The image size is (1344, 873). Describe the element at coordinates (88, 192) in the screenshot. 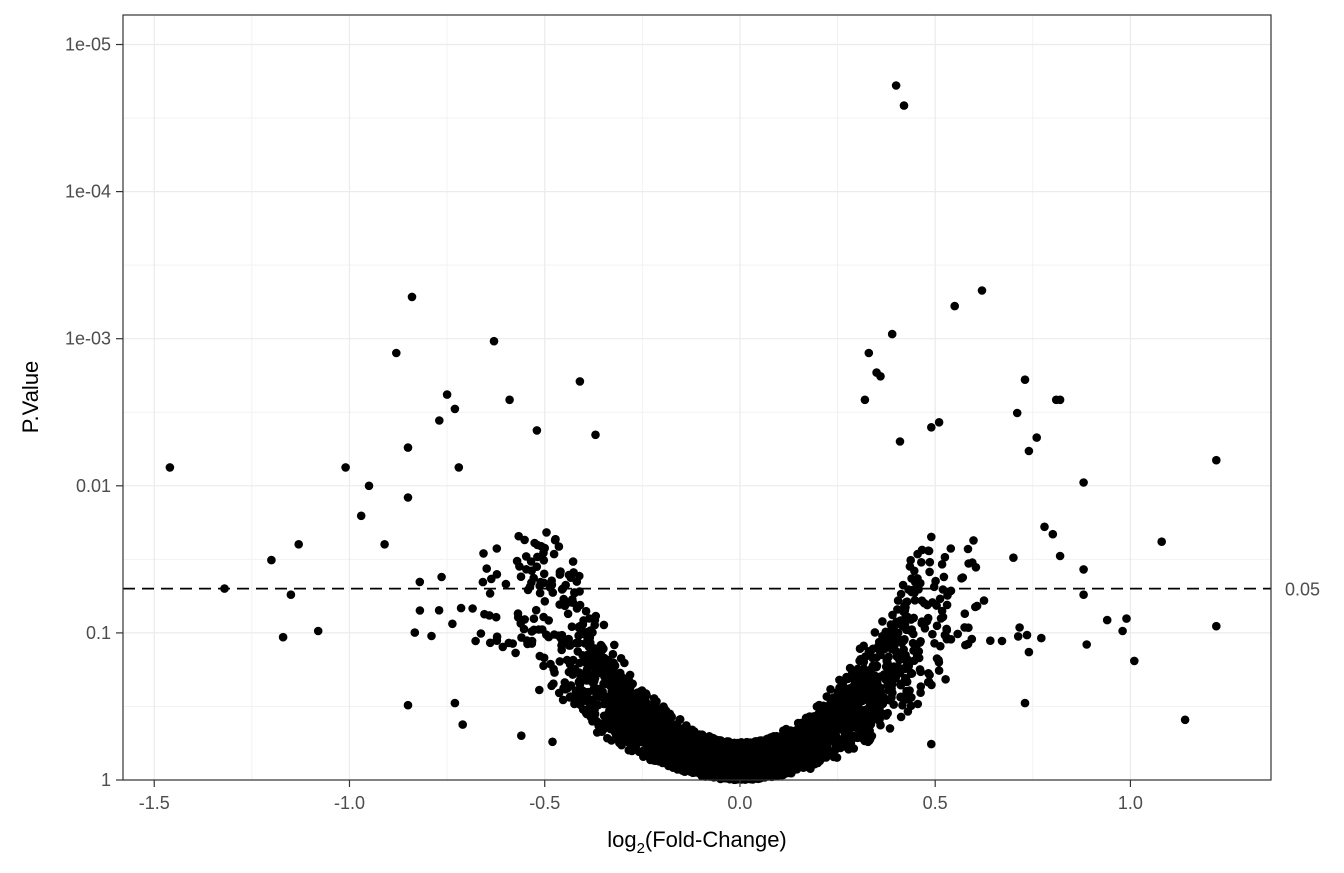

I see `y-tick-label: 1e-04` at that location.